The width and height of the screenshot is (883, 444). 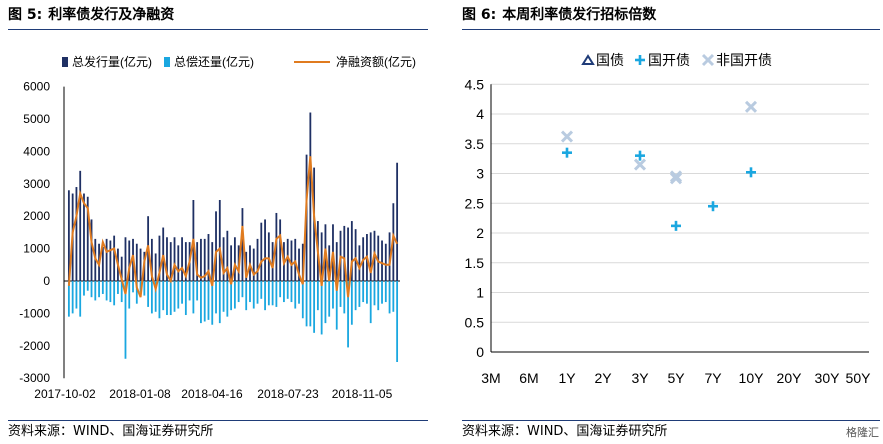 What do you see at coordinates (744, 60) in the screenshot?
I see `legend-label: 非国开债` at bounding box center [744, 60].